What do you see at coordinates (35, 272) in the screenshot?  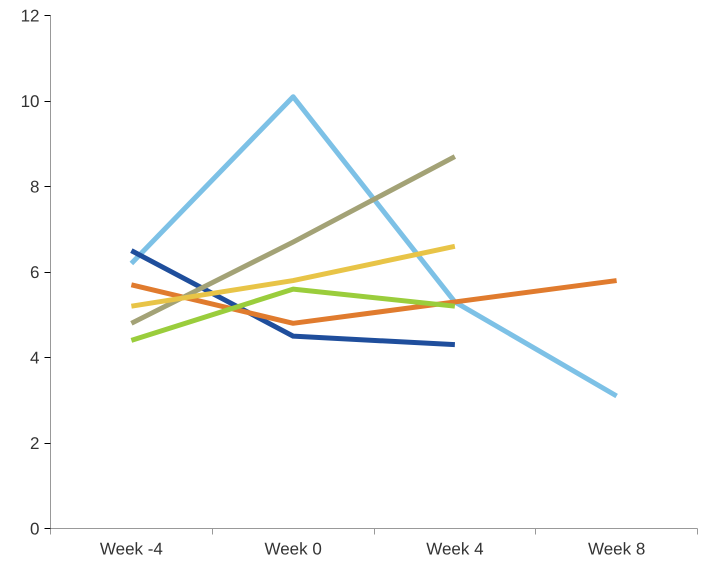 I see `y-tick-label: 6` at bounding box center [35, 272].